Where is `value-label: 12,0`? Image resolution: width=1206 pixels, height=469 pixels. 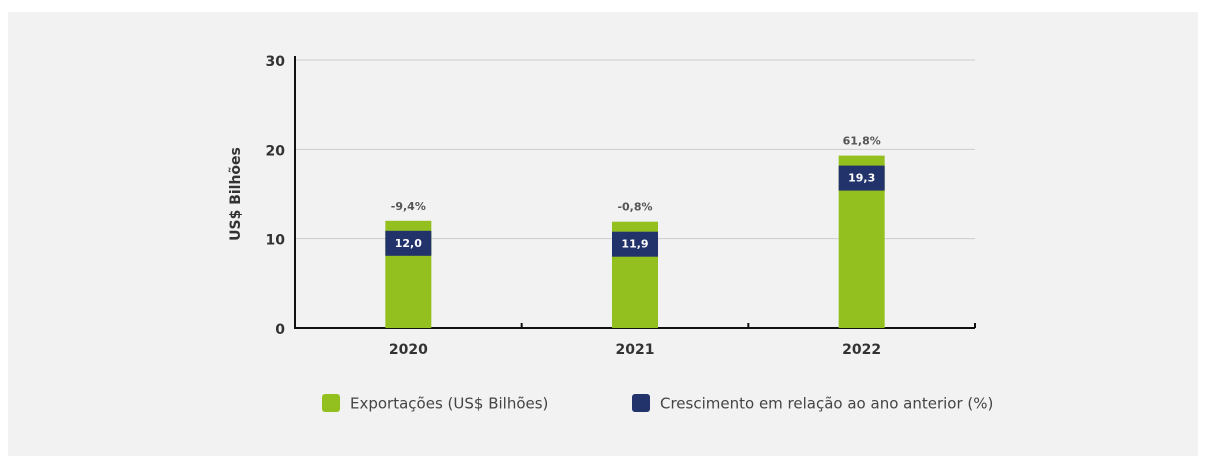
value-label: 12,0 is located at coordinates (408, 243).